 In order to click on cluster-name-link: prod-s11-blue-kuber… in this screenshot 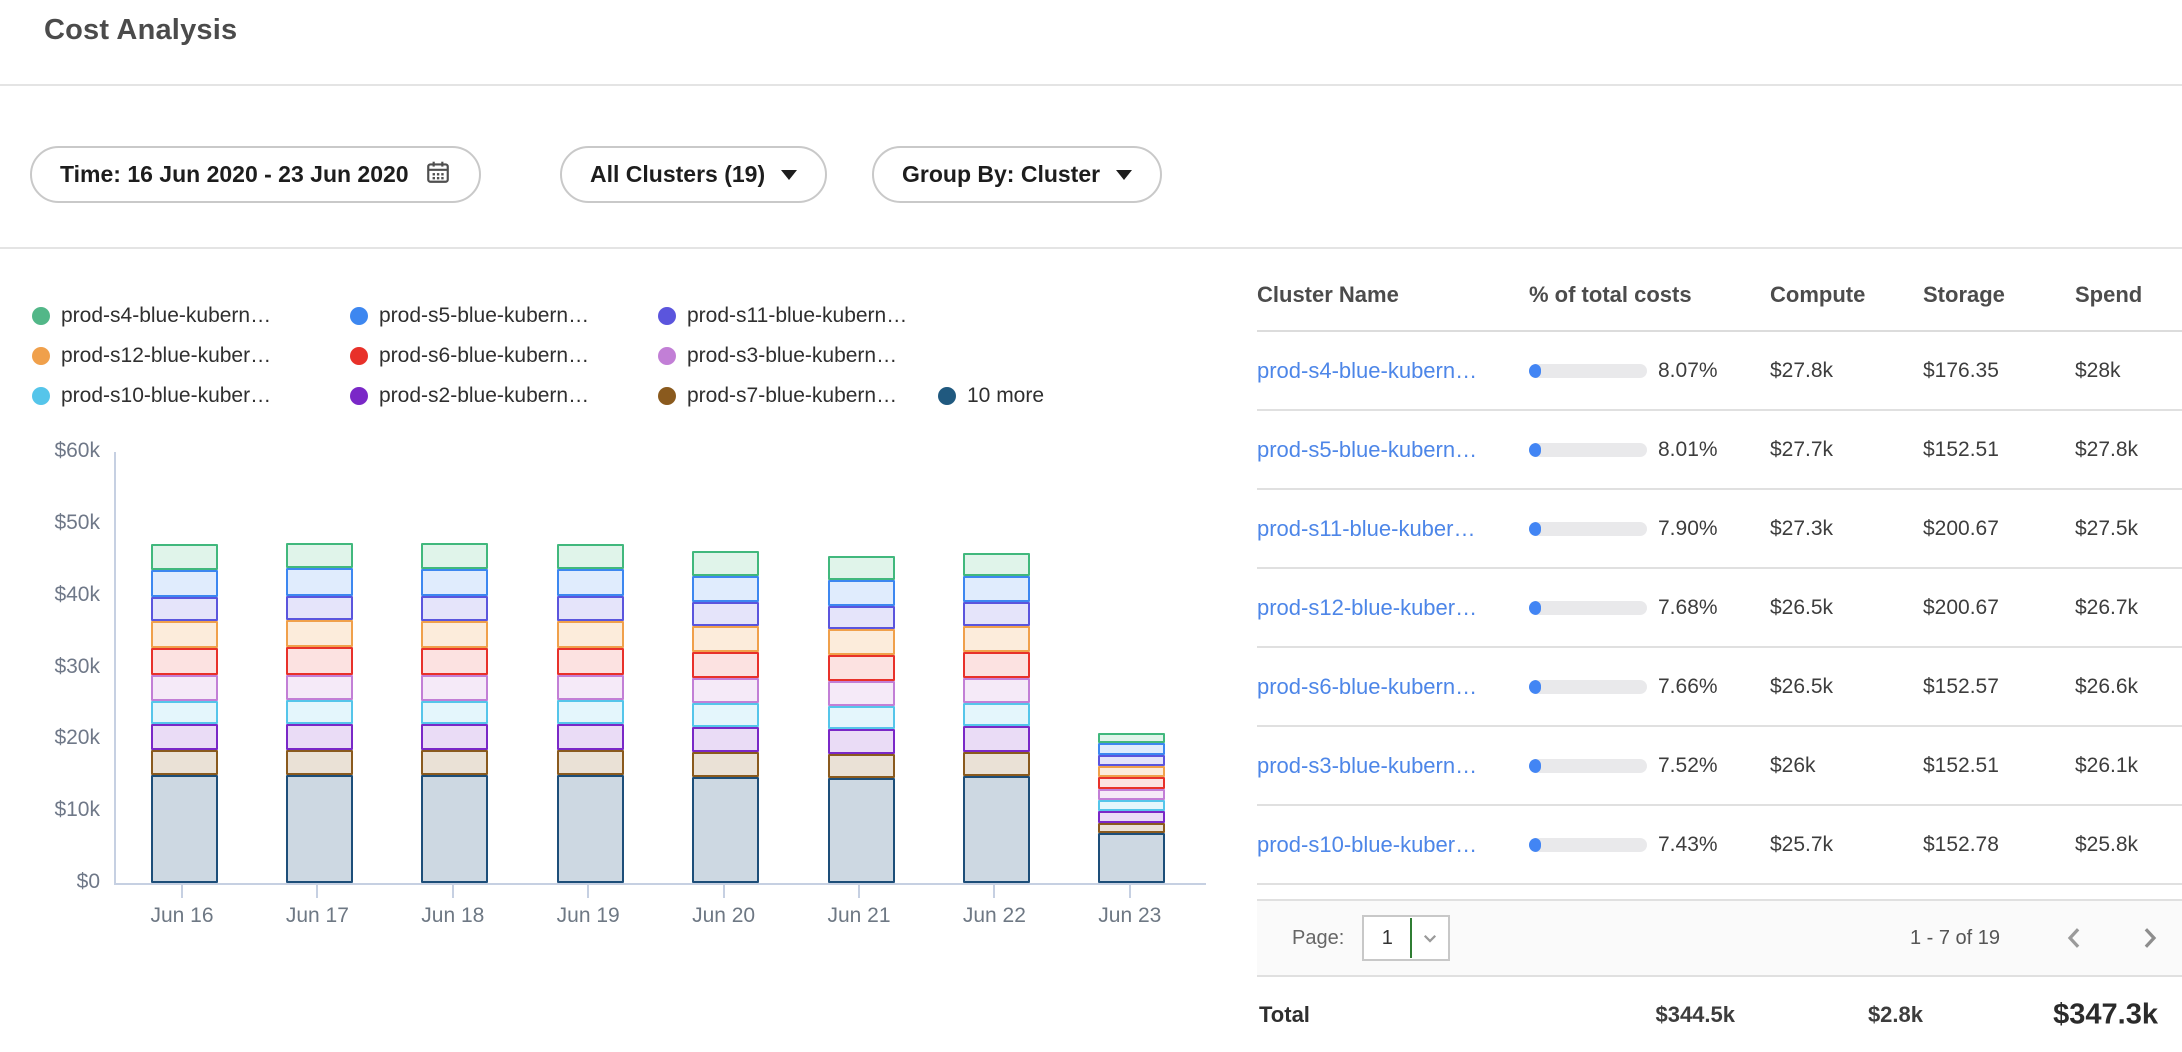, I will do `click(1366, 528)`.